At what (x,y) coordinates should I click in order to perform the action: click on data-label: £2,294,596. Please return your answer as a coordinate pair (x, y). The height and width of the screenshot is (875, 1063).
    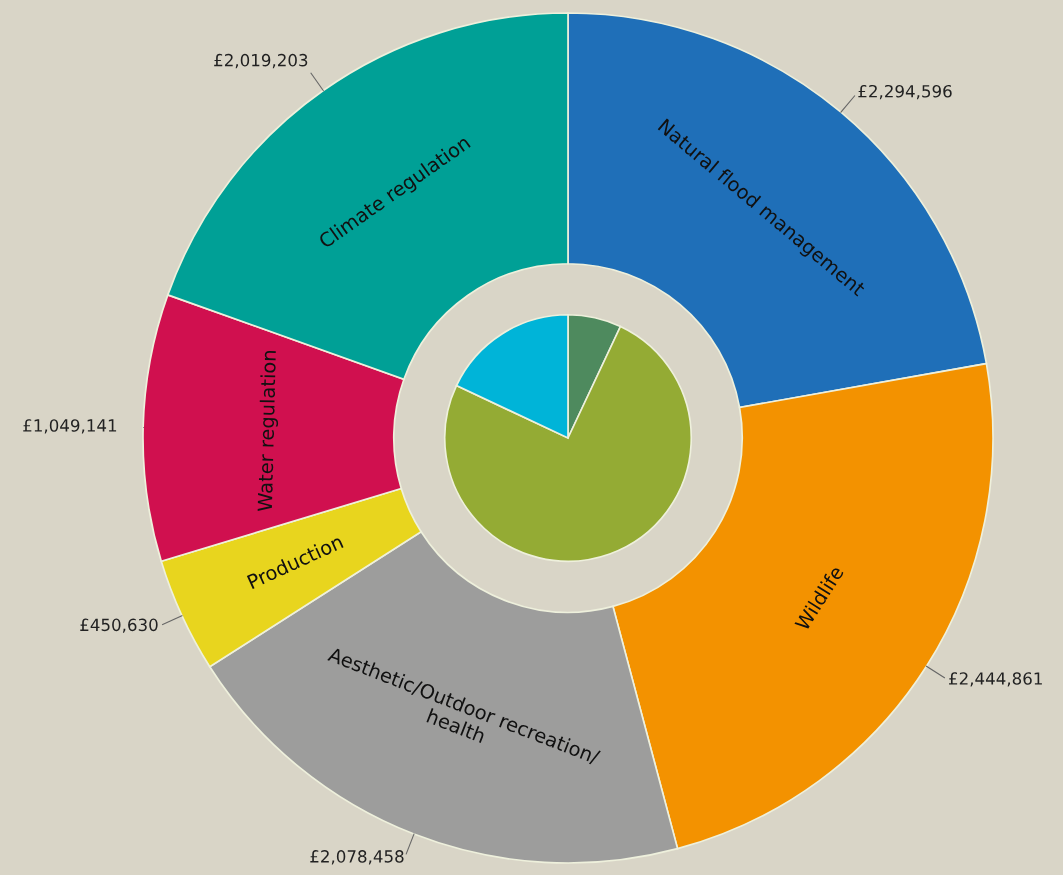
    Looking at the image, I should click on (905, 92).